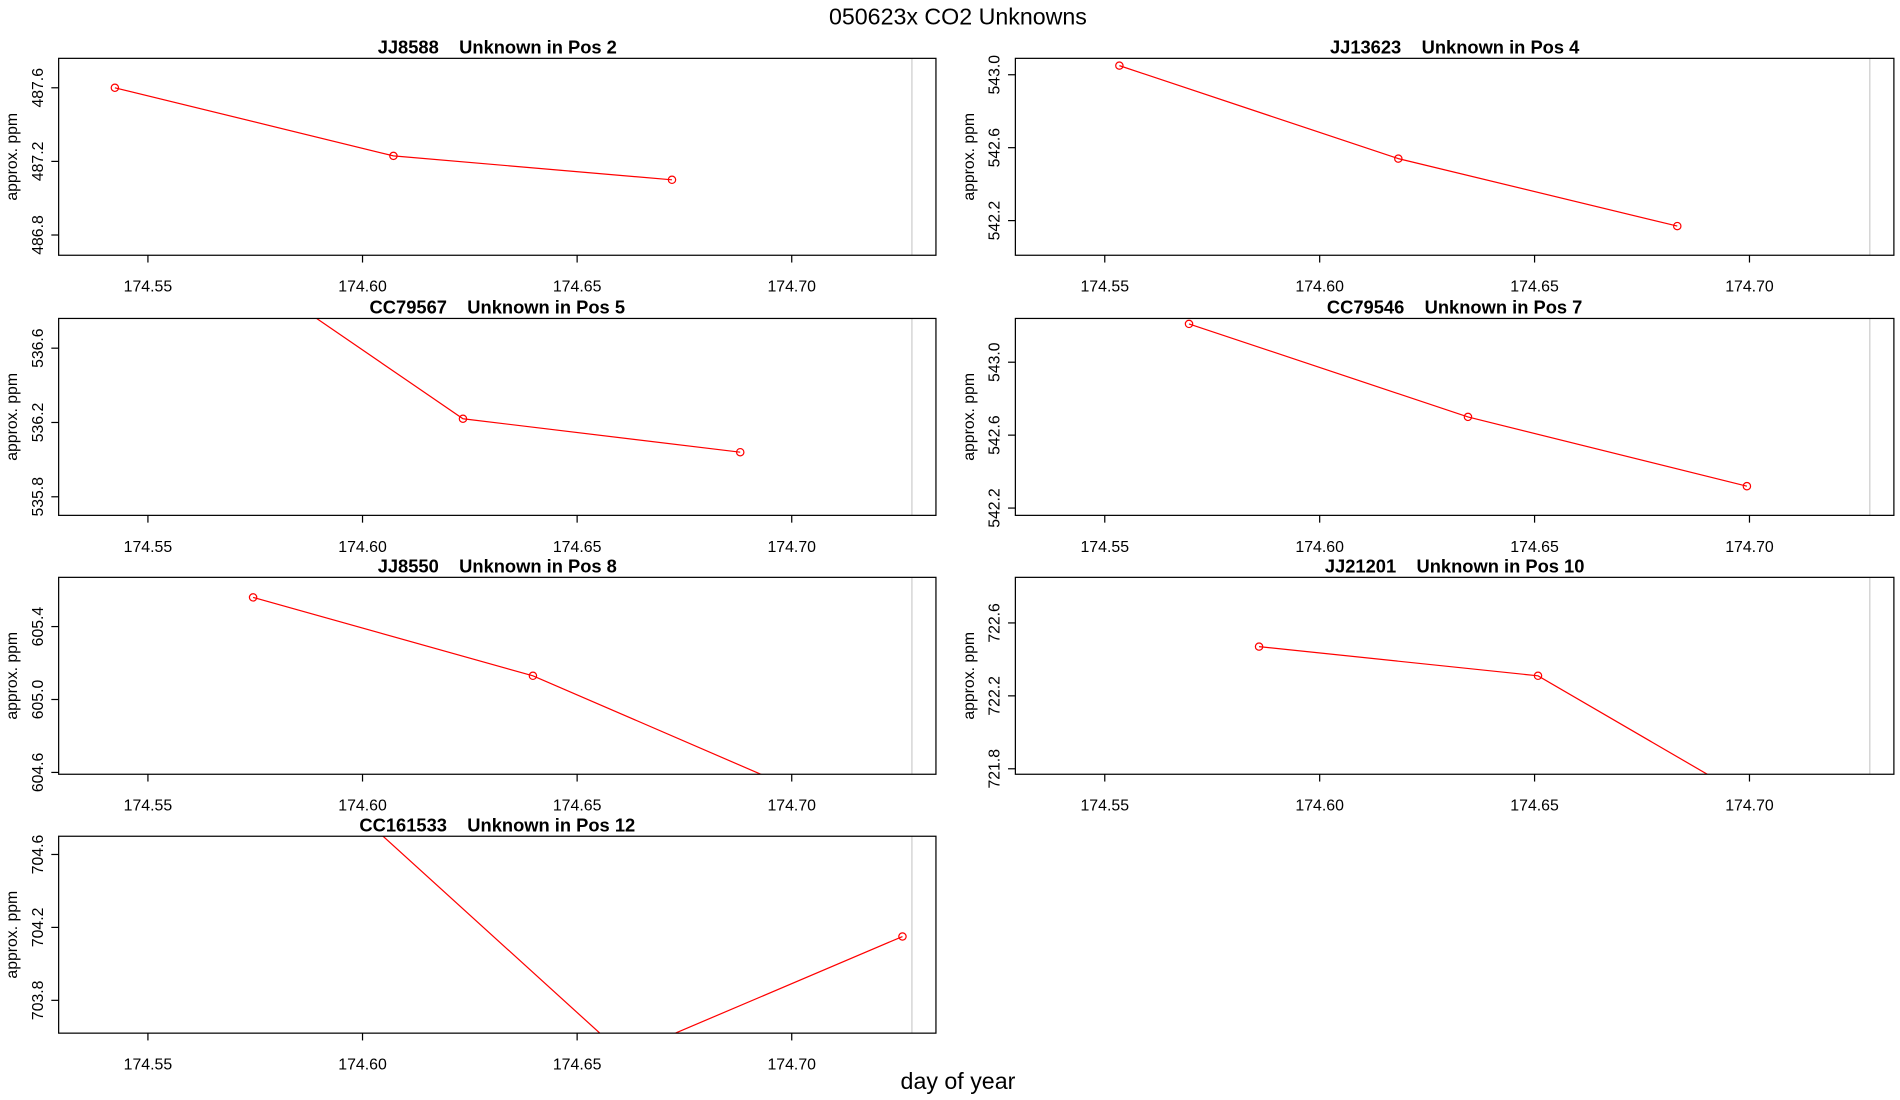 Image resolution: width=1900 pixels, height=1100 pixels. I want to click on figure-title: 050623x CO2 Unknowns, so click(958, 16).